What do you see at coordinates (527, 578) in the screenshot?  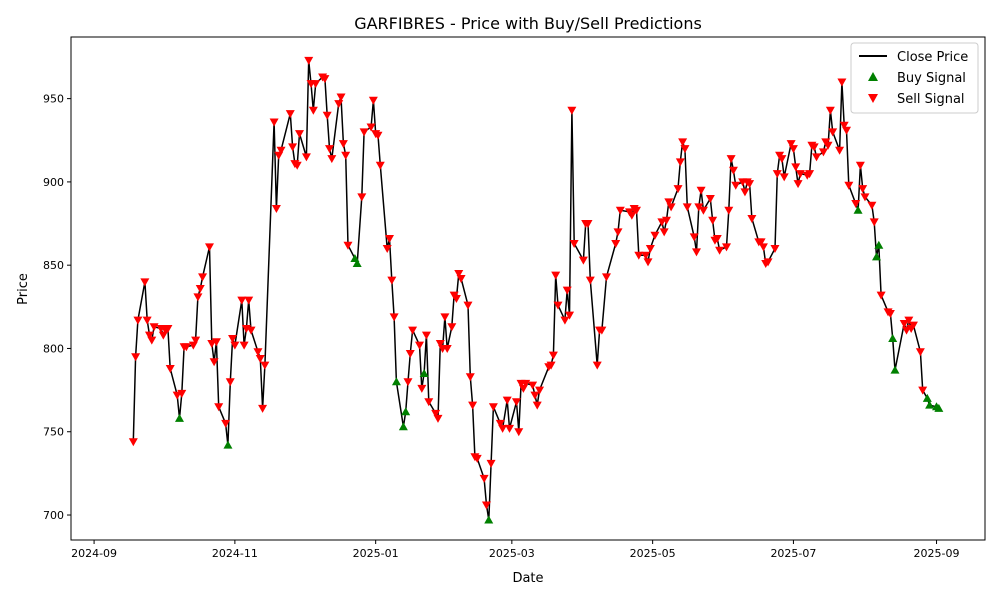 I see `x-axis-label: Date` at bounding box center [527, 578].